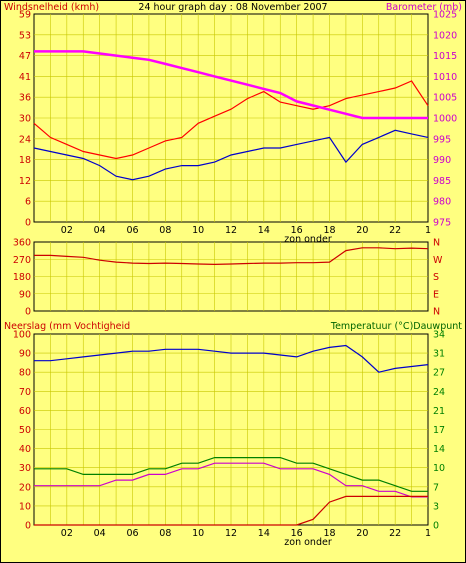 This screenshot has height=563, width=466. I want to click on panel-3-series-3-line, so click(231, 480).